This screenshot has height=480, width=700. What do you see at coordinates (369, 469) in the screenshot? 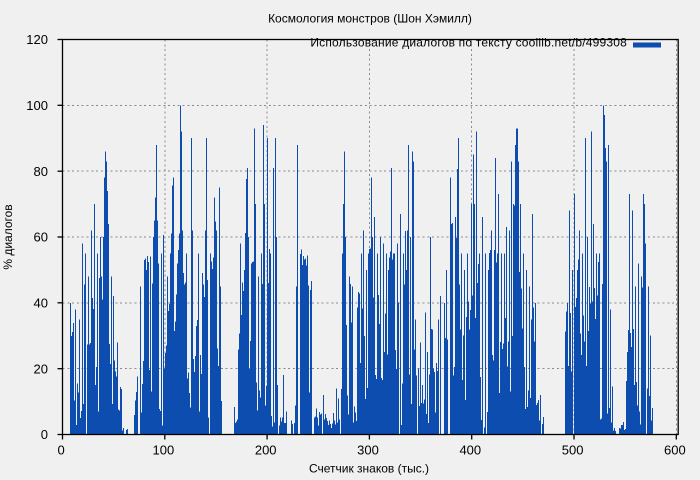
I see `svg-text: Счетчик знаков (тыс.)` at bounding box center [369, 469].